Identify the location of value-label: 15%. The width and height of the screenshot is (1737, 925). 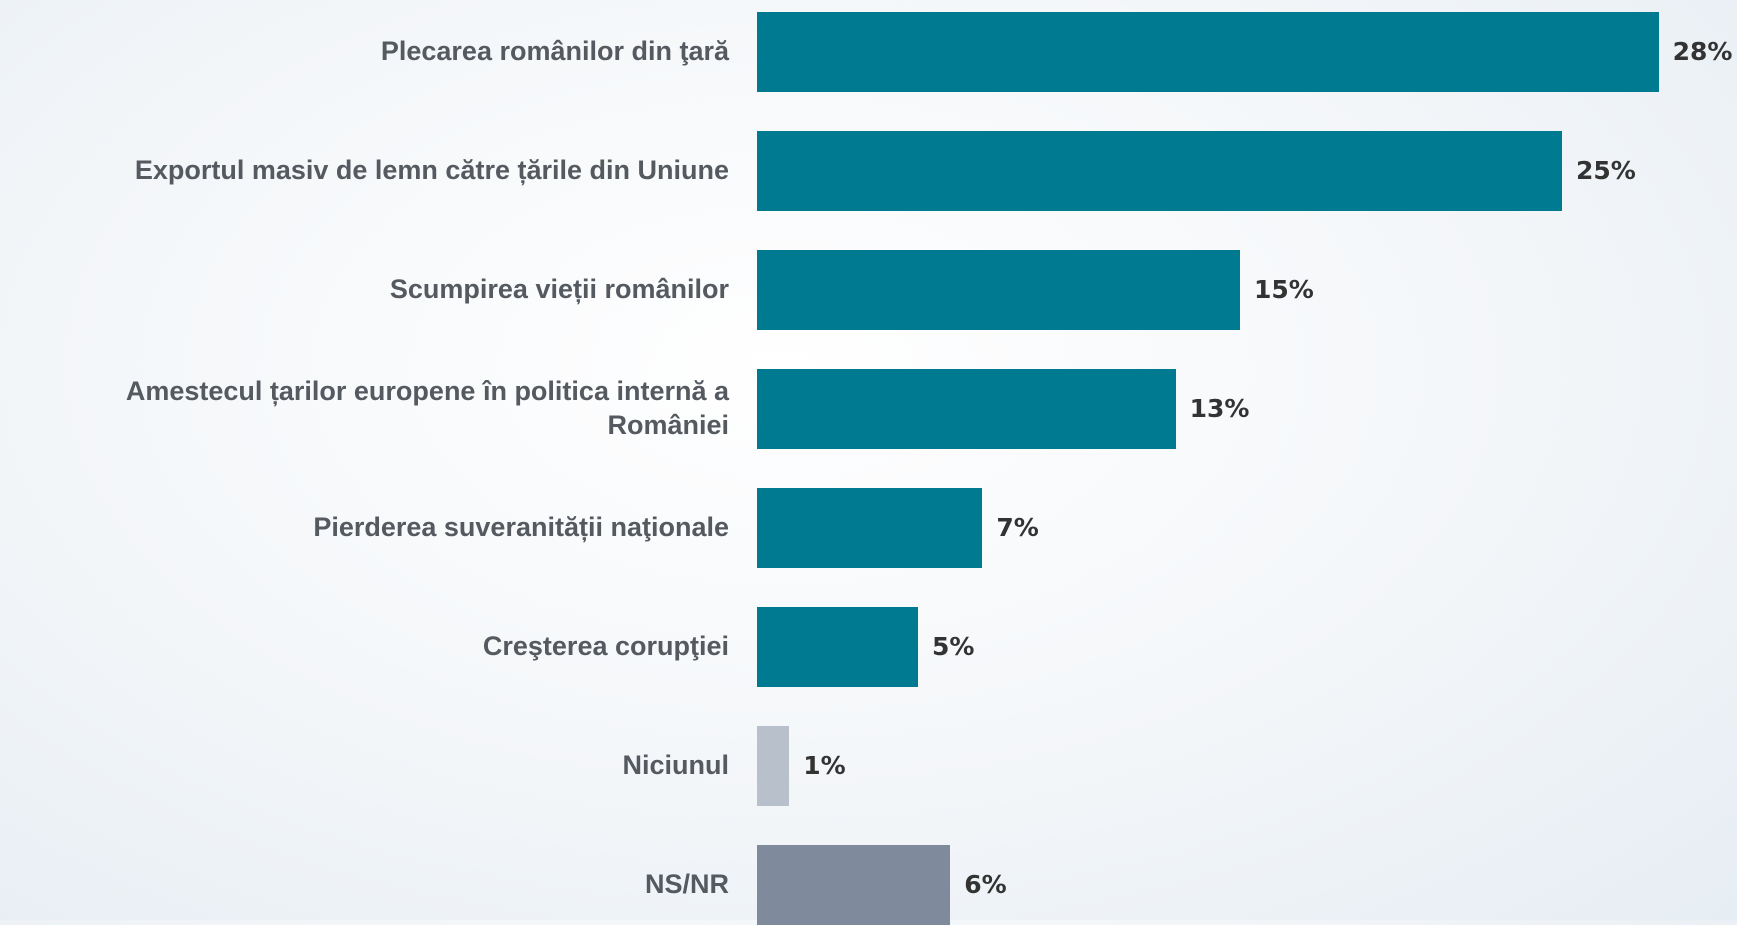
(1284, 289).